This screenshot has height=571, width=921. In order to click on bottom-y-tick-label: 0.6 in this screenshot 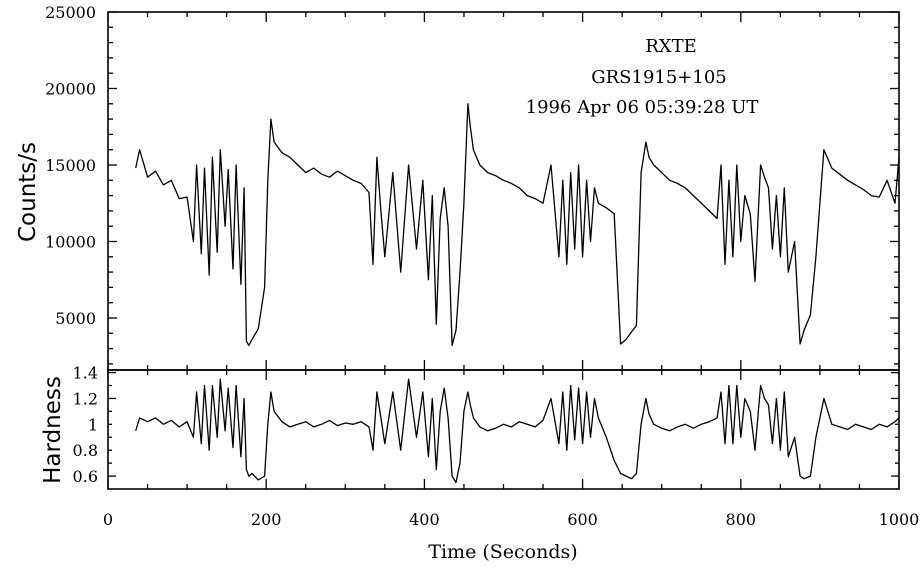, I will do `click(85, 476)`.